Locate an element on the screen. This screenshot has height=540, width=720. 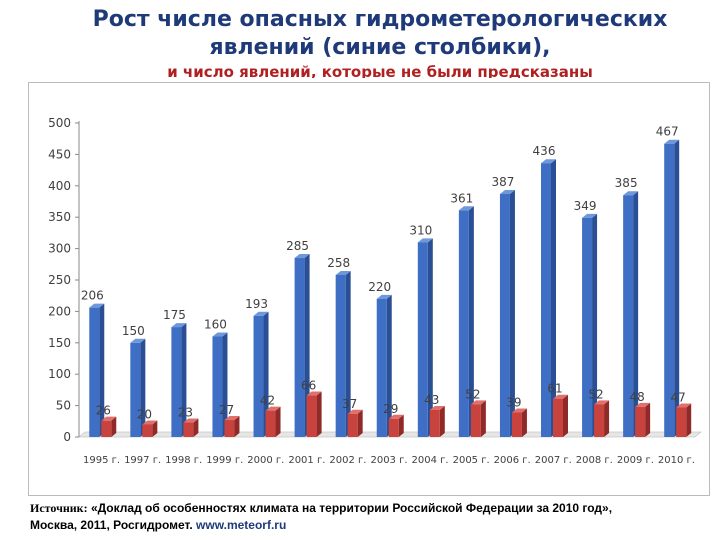
data-label-total: 361 is located at coordinates (461, 198).